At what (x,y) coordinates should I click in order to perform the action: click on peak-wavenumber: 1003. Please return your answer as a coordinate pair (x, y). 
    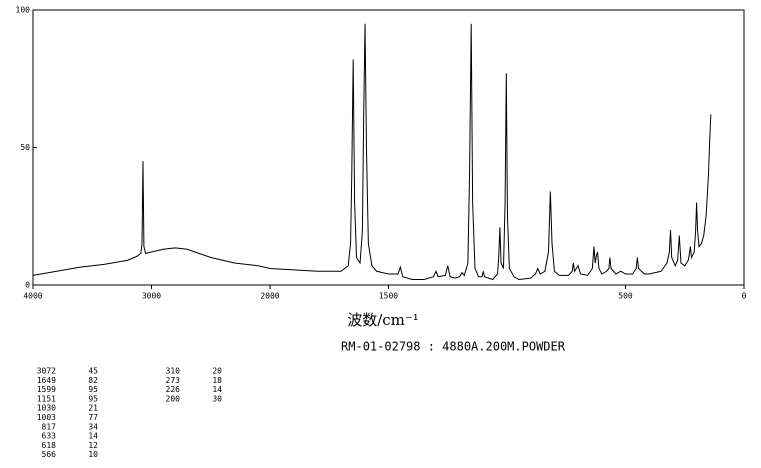
    Looking at the image, I should click on (46, 417).